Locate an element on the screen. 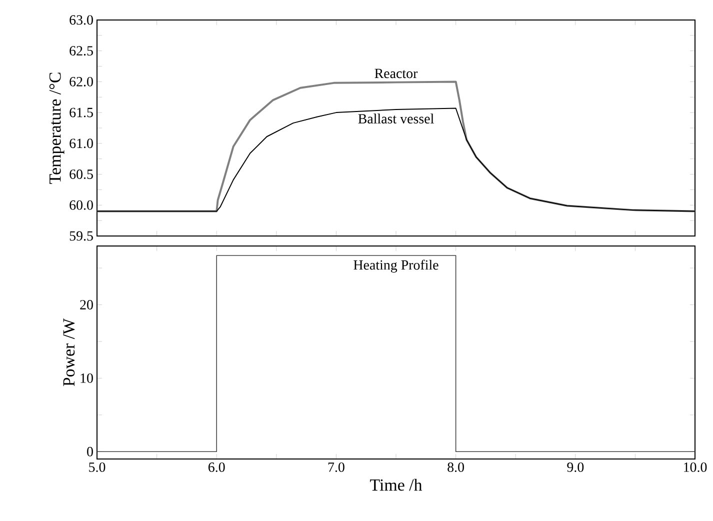 This screenshot has height=521, width=713. y-tick-label: 62.5 is located at coordinates (81, 51).